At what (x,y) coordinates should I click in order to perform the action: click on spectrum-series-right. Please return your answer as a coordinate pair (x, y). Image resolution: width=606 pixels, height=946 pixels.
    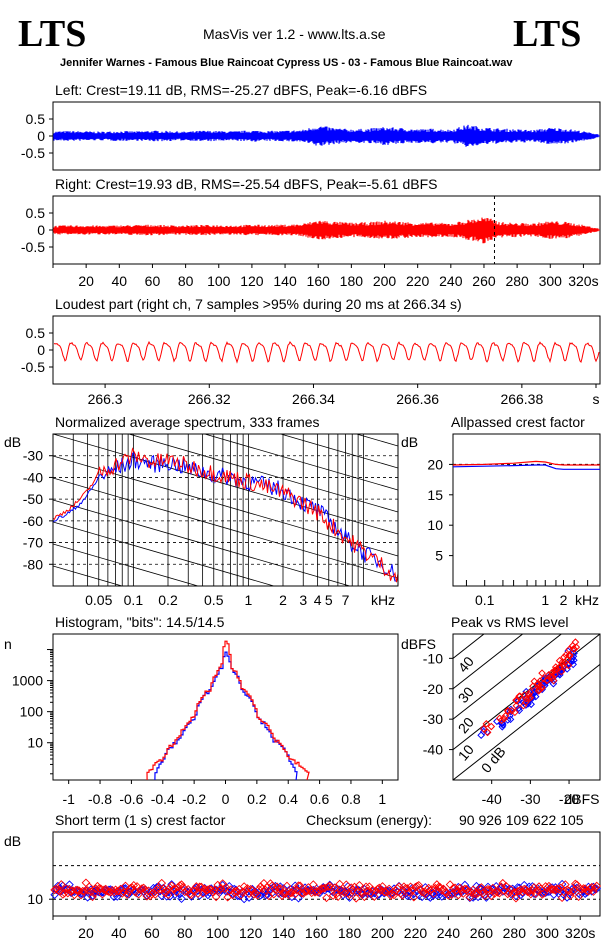
    Looking at the image, I should click on (225, 515).